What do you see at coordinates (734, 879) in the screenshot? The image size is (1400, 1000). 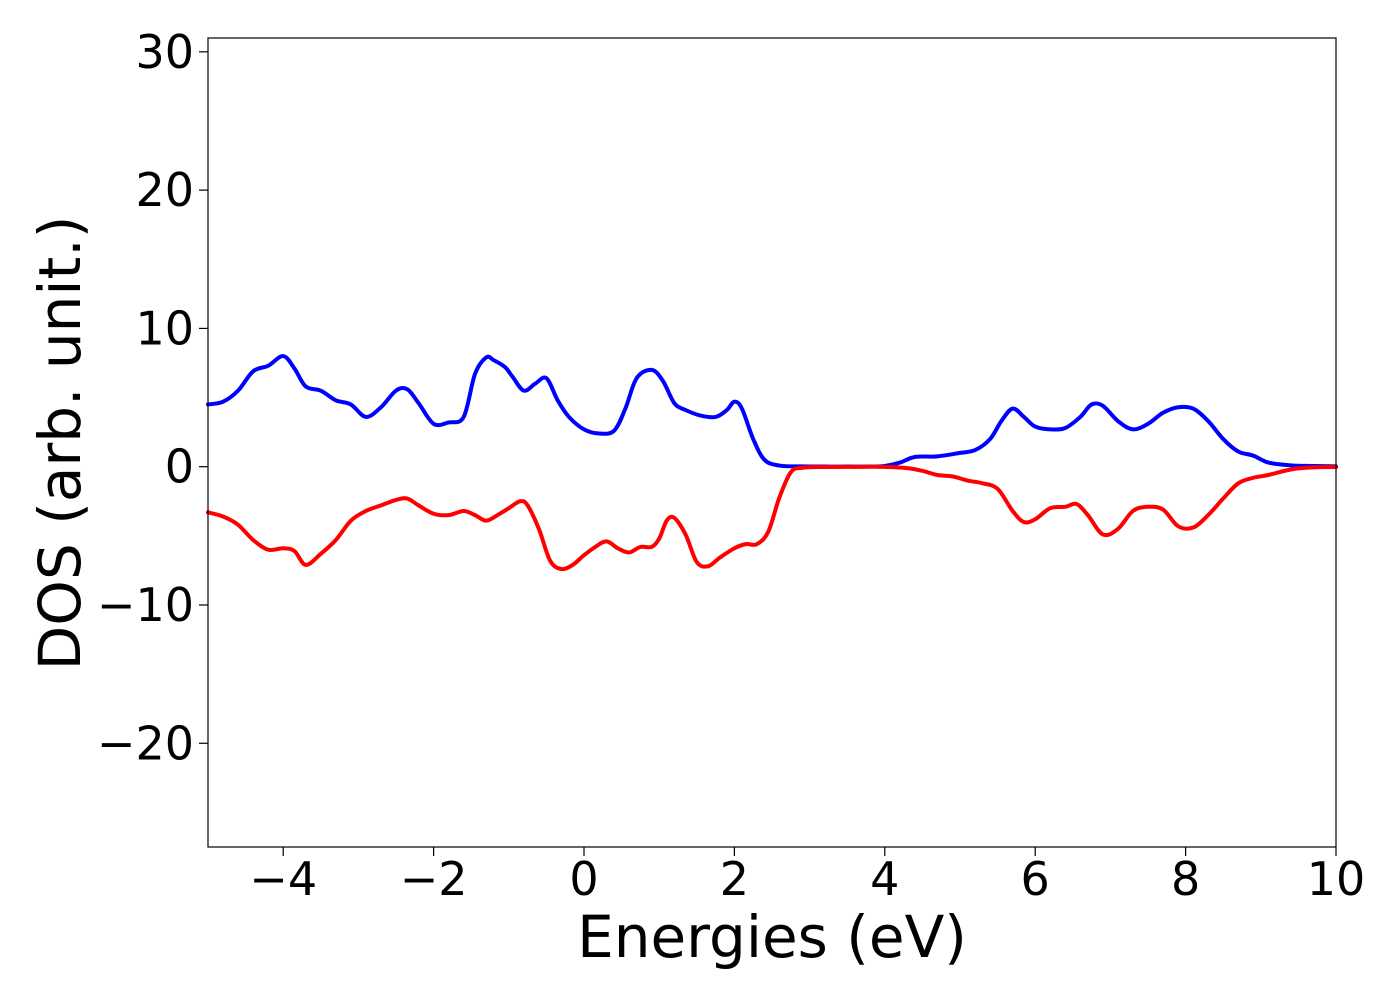 I see `x-tick-label: 2` at bounding box center [734, 879].